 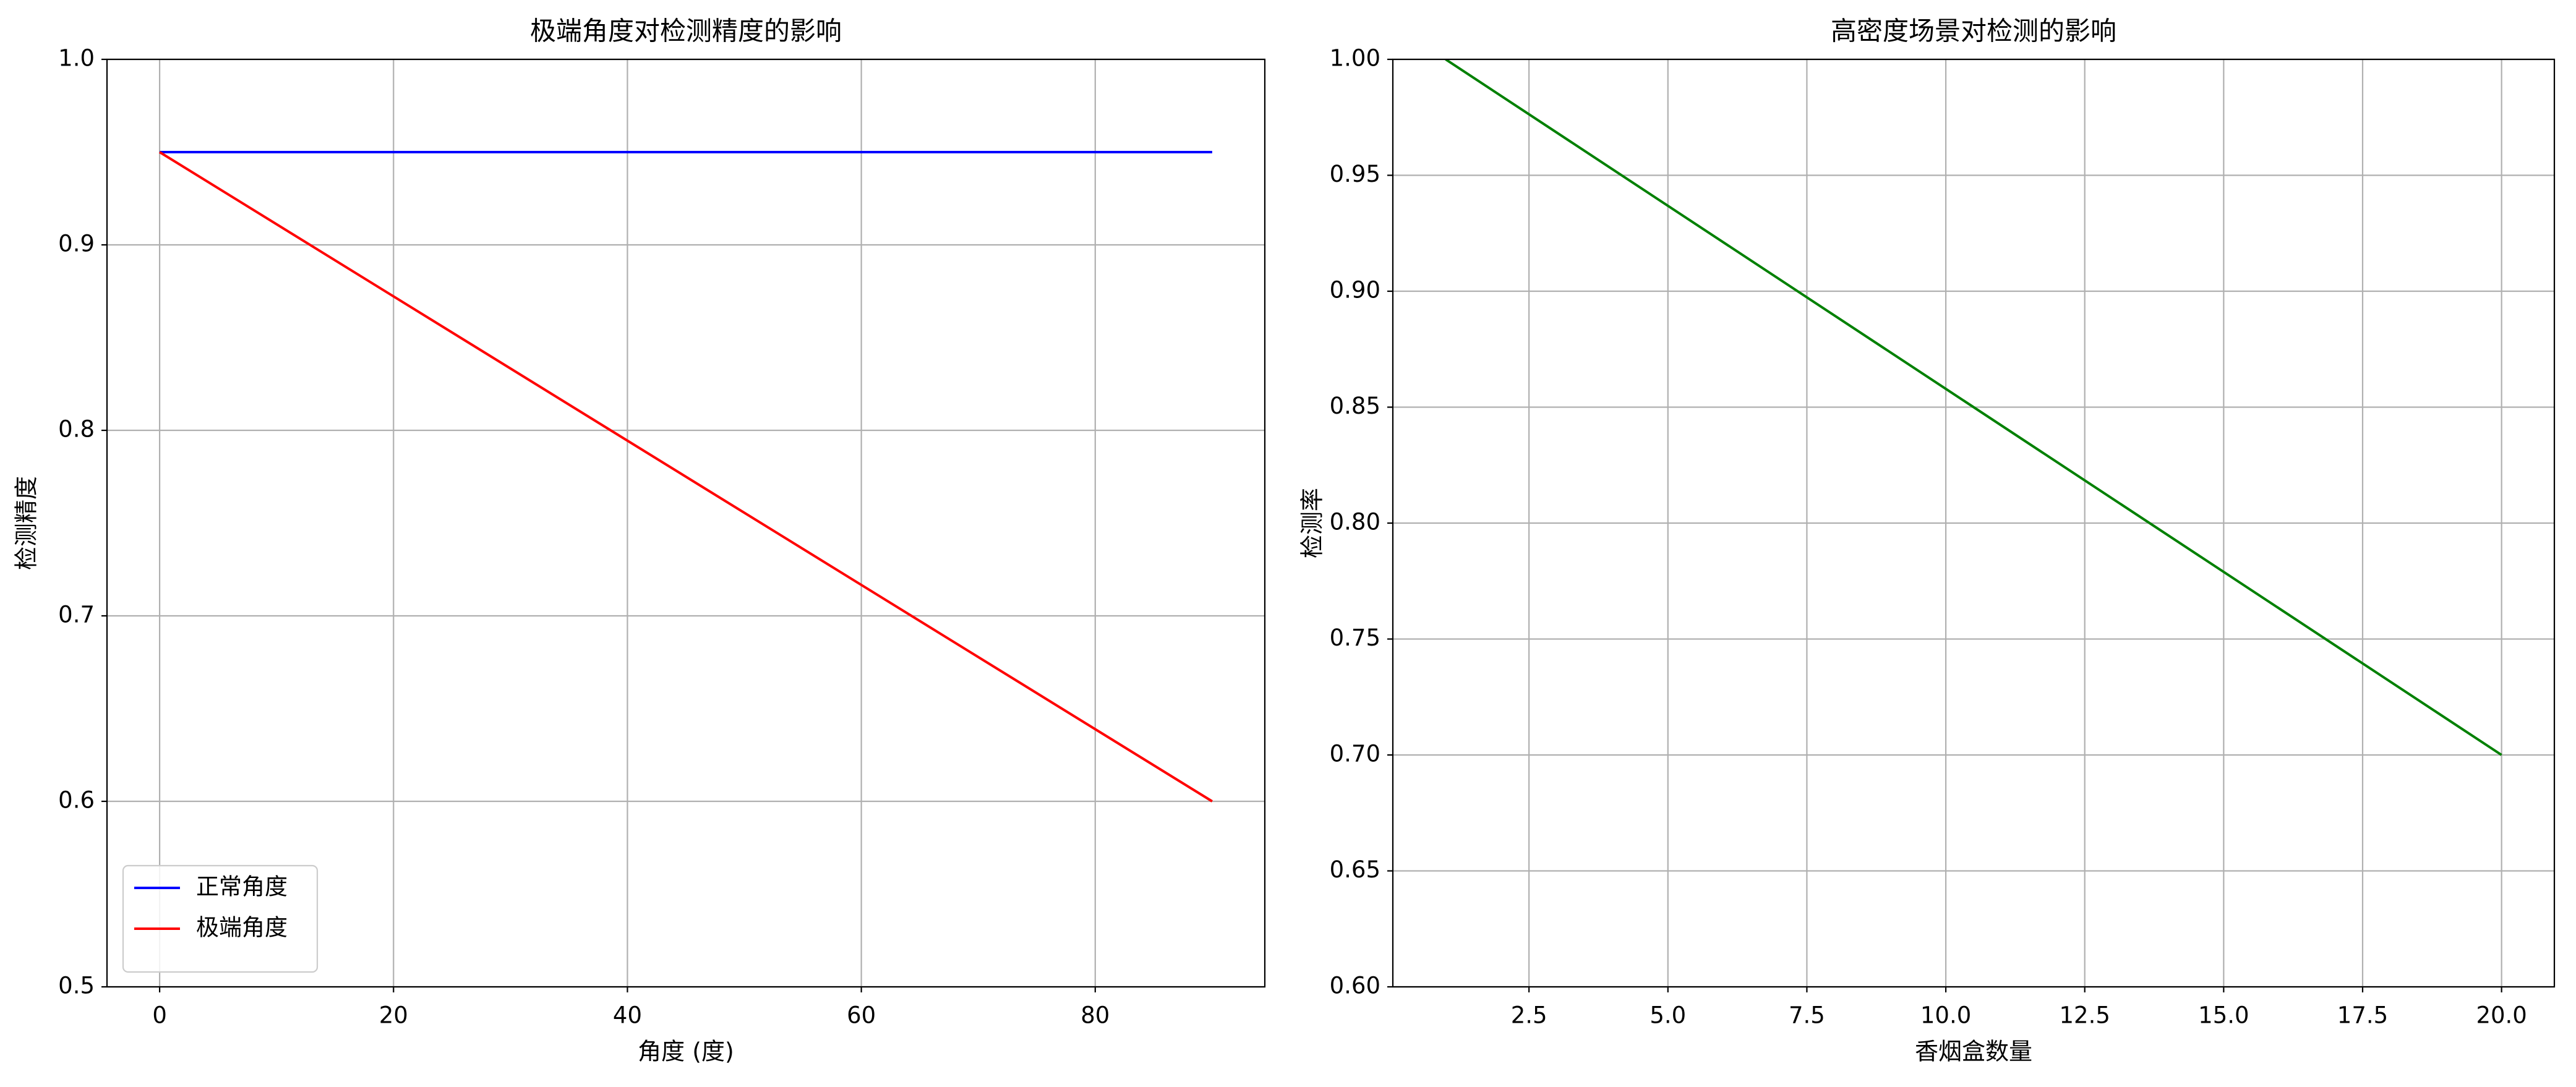 What do you see at coordinates (76, 244) in the screenshot?
I see `y-tick-label: 0.9` at bounding box center [76, 244].